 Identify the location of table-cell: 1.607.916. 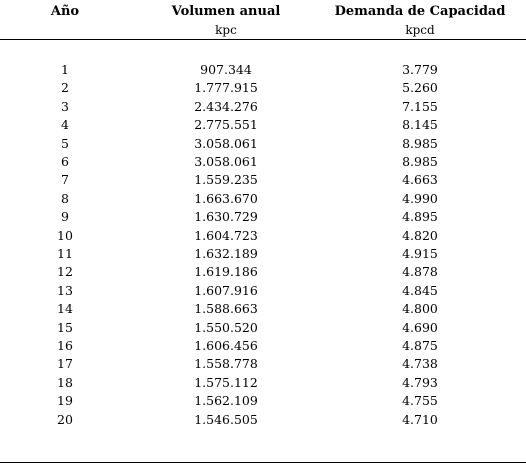
(226, 290).